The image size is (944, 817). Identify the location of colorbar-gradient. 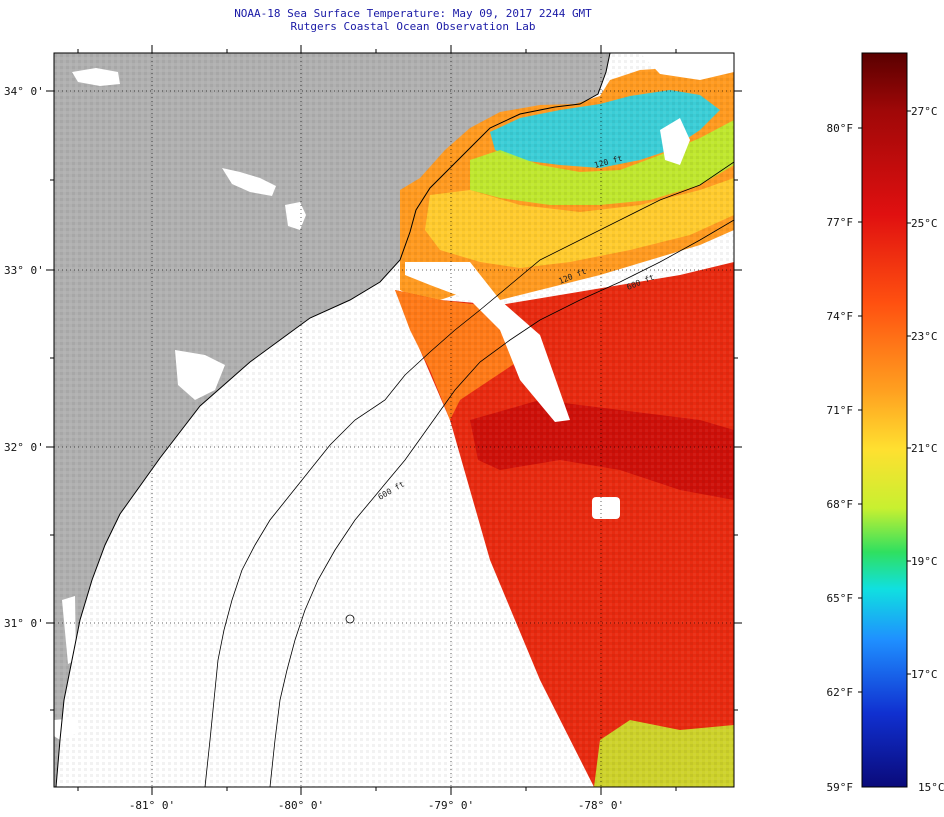
(884, 420).